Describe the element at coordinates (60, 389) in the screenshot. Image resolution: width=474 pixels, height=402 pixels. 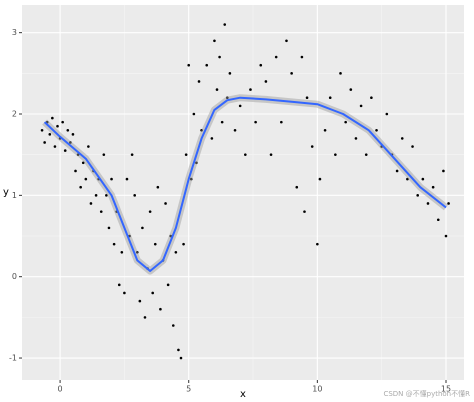
I see `x-tick-label: 0` at that location.